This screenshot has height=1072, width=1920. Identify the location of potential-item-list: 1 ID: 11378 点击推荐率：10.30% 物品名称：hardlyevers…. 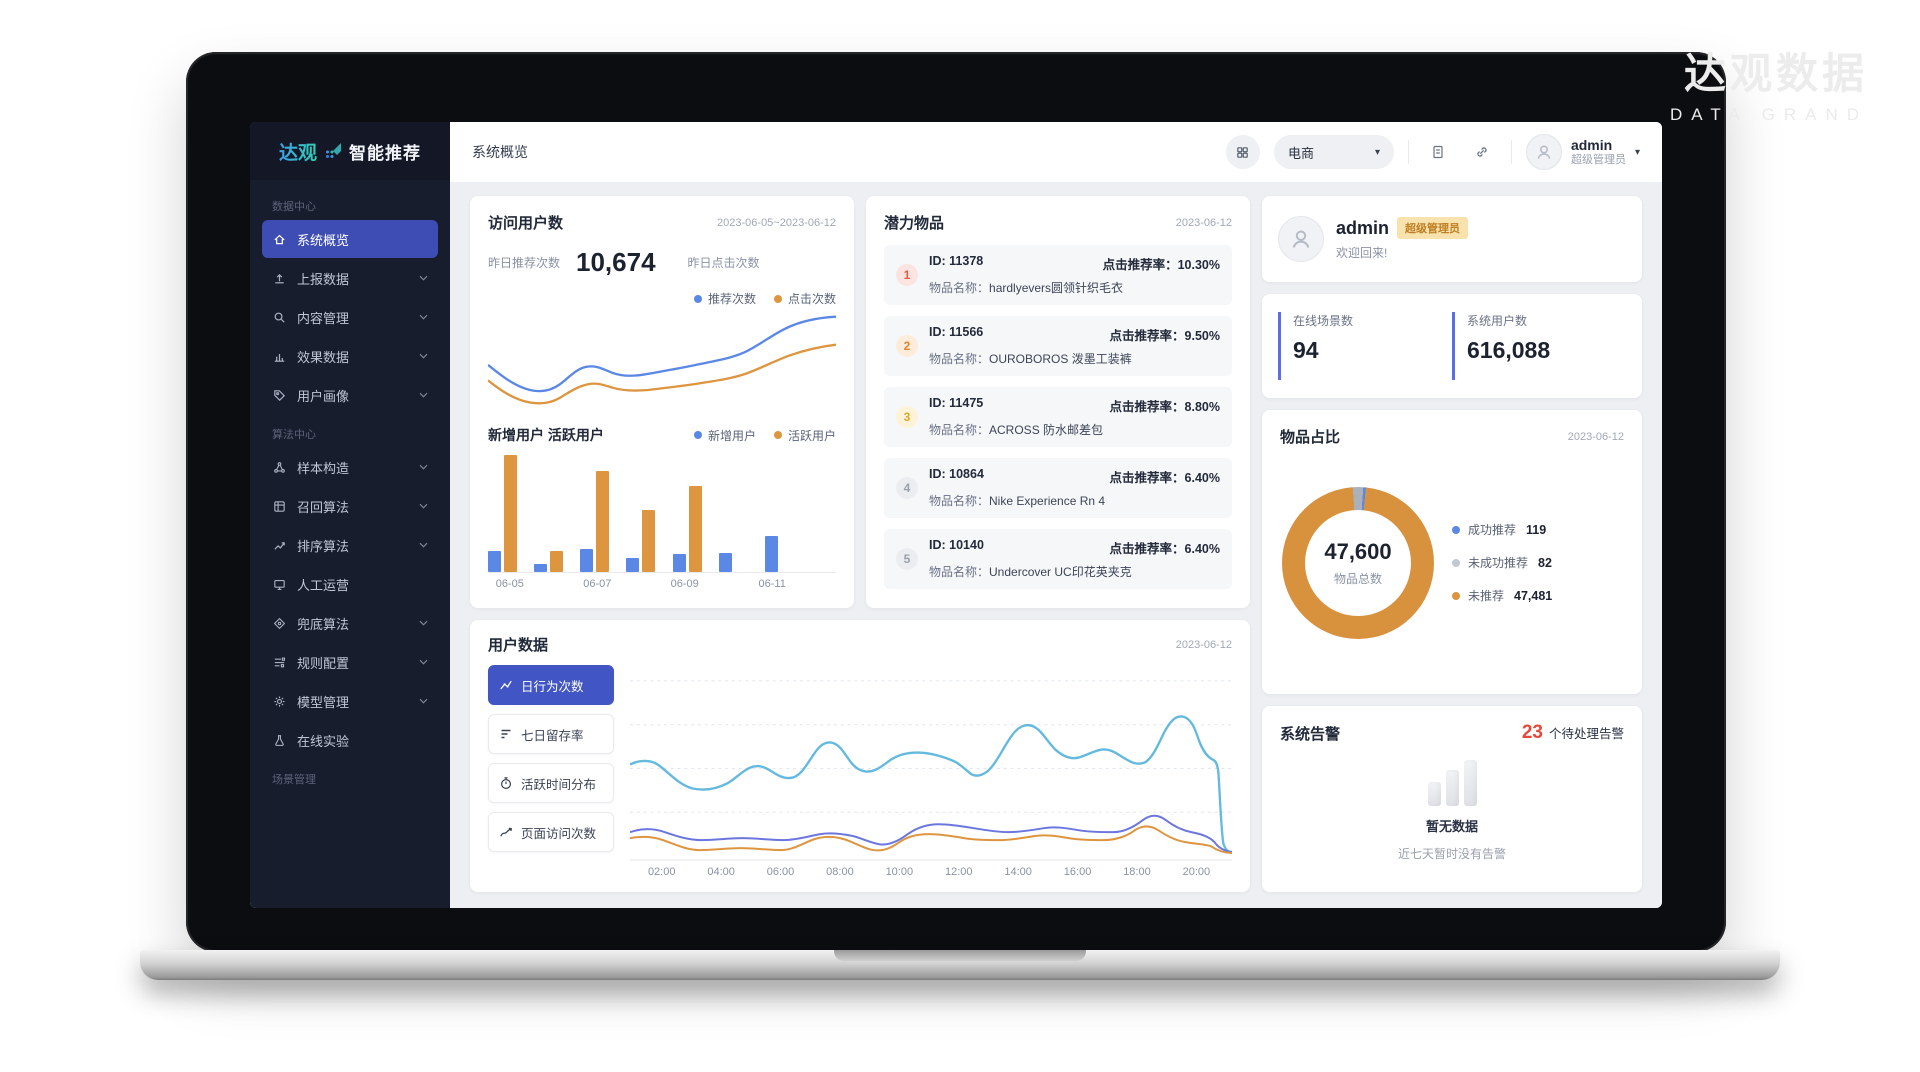
(1058, 417).